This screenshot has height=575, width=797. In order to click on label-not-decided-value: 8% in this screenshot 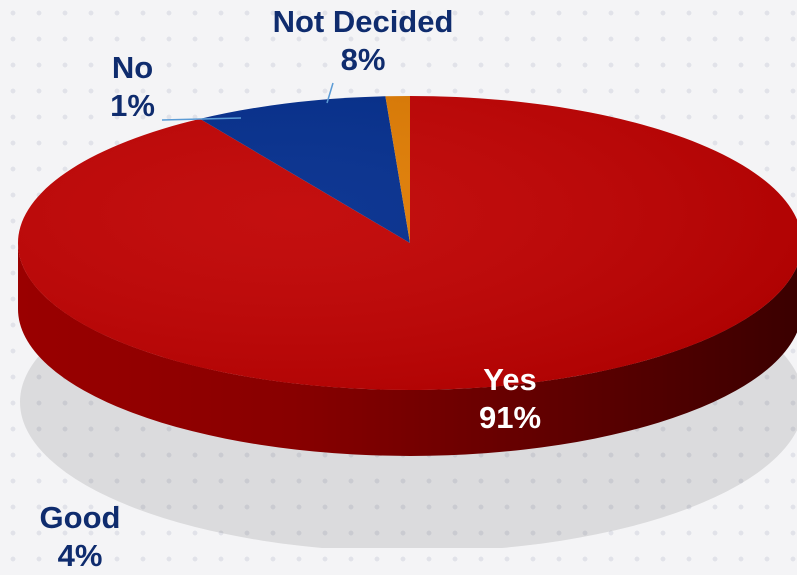, I will do `click(363, 59)`.